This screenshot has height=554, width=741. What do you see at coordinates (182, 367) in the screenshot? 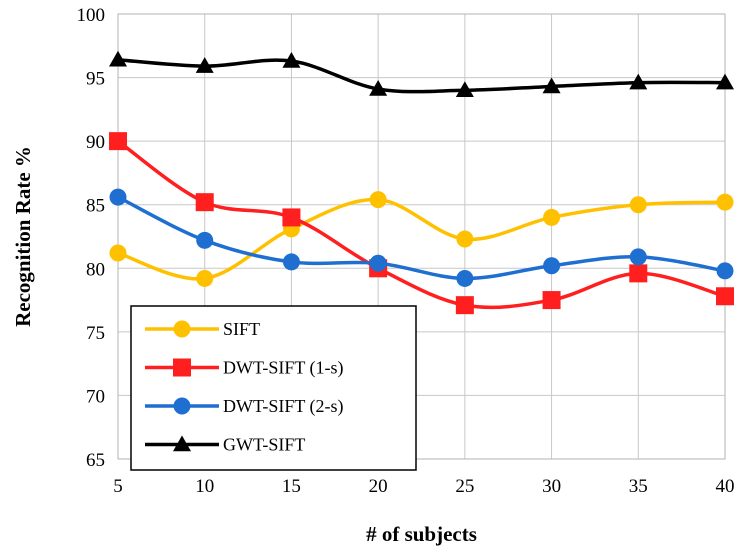
I see `legend-marker-dwt-sift-1-s` at bounding box center [182, 367].